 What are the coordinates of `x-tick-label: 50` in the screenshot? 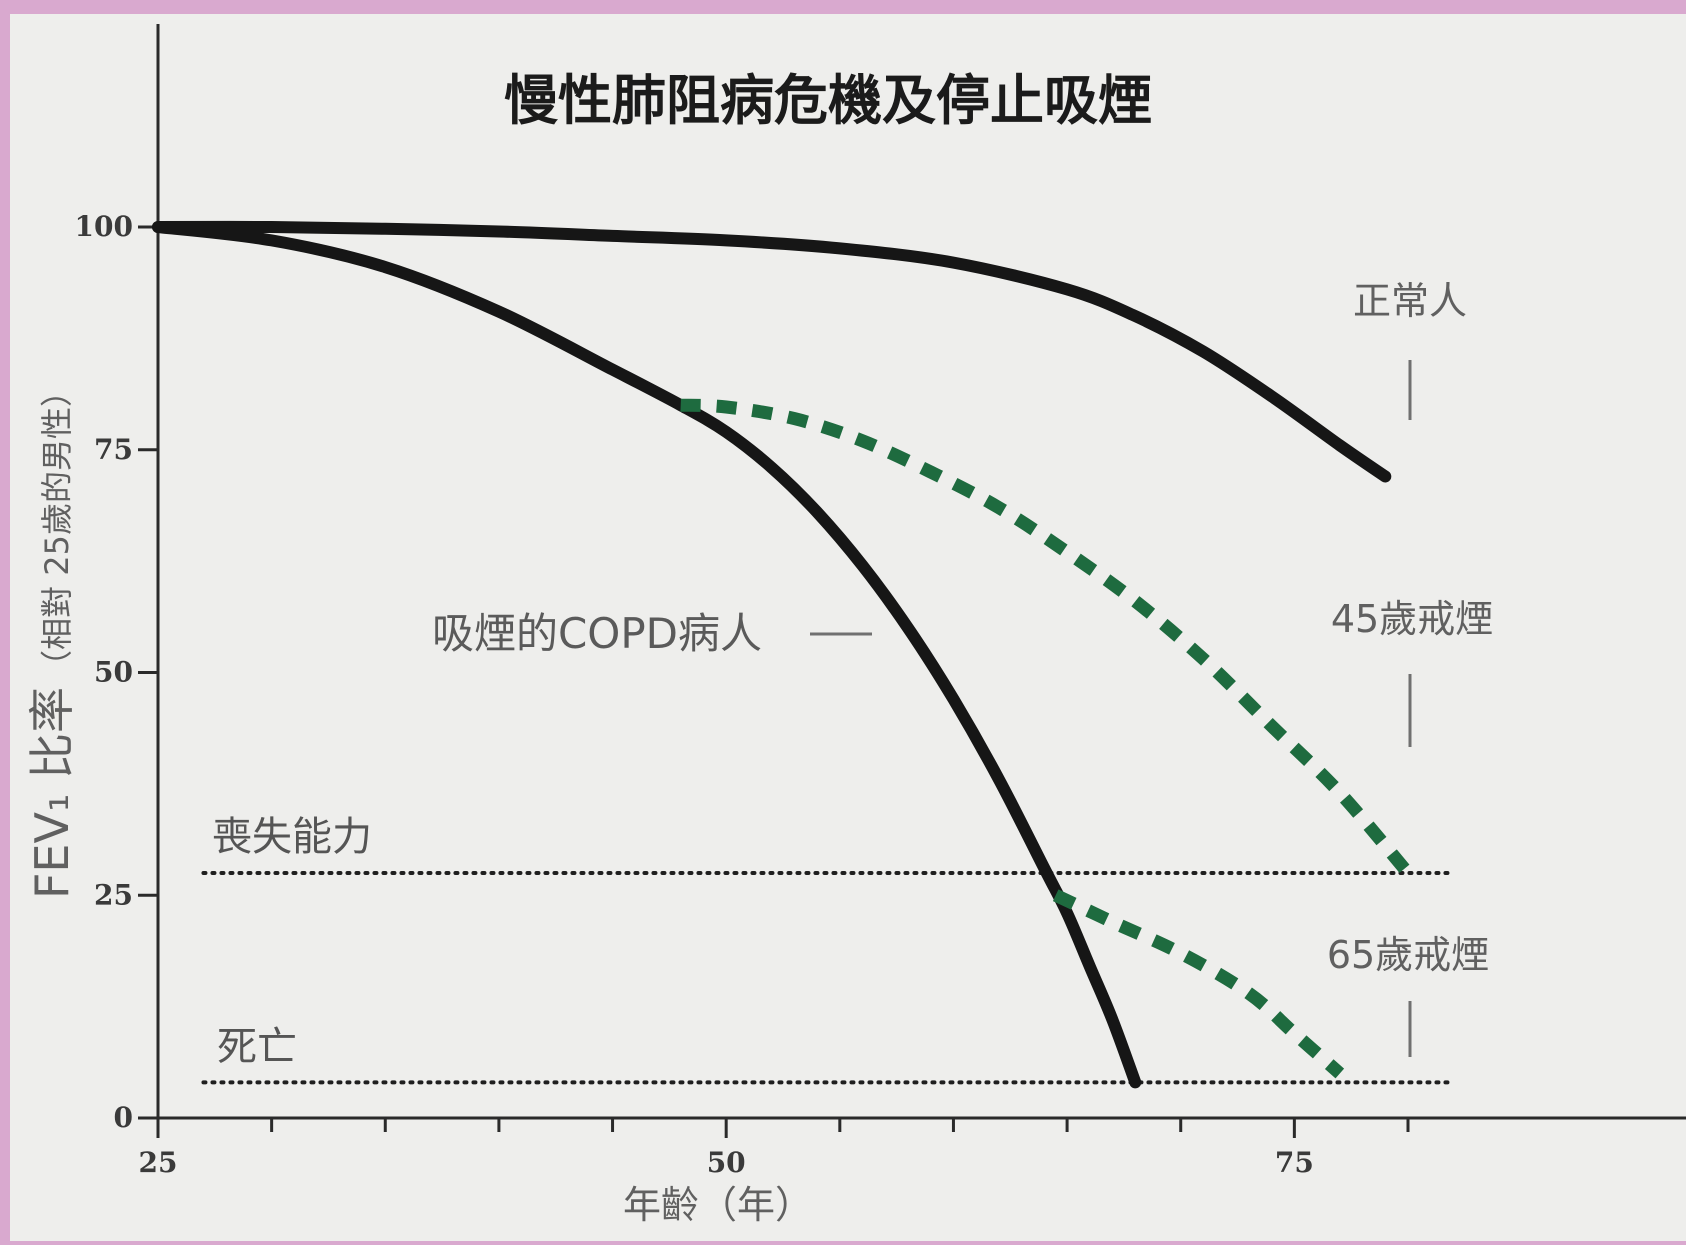 It's located at (726, 1162).